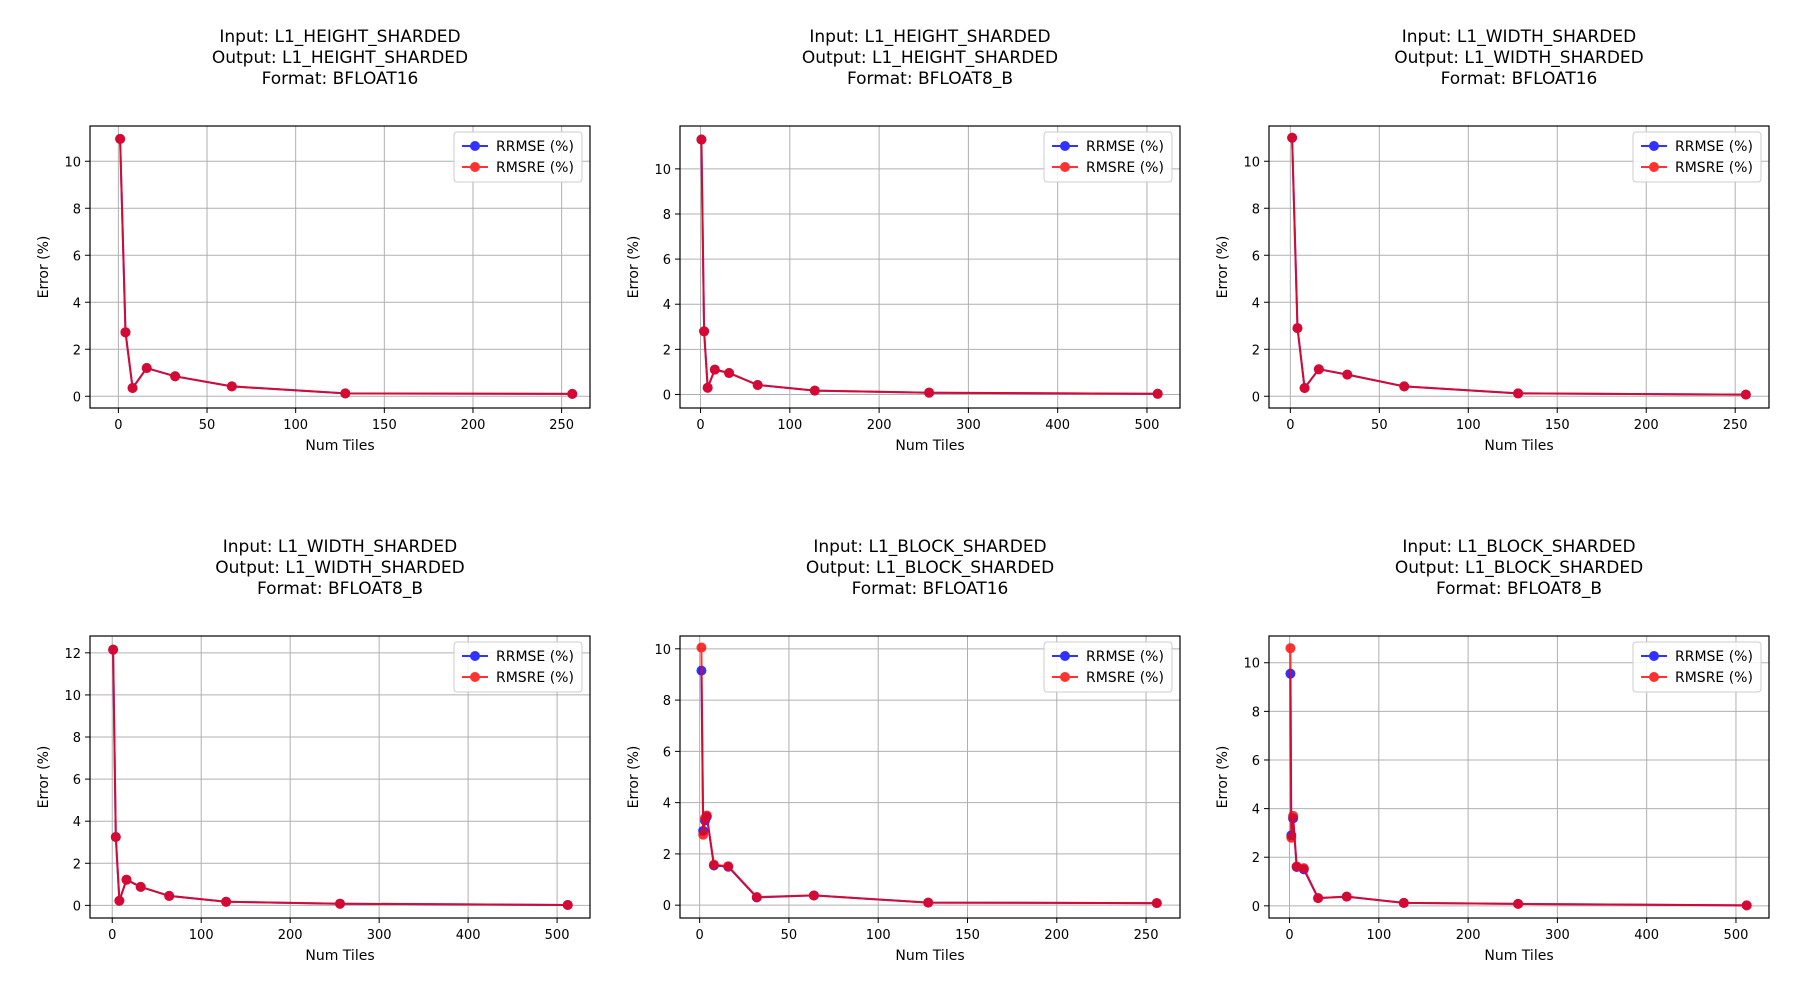 The height and width of the screenshot is (1000, 1800). I want to click on y-tick-label: 12, so click(72, 654).